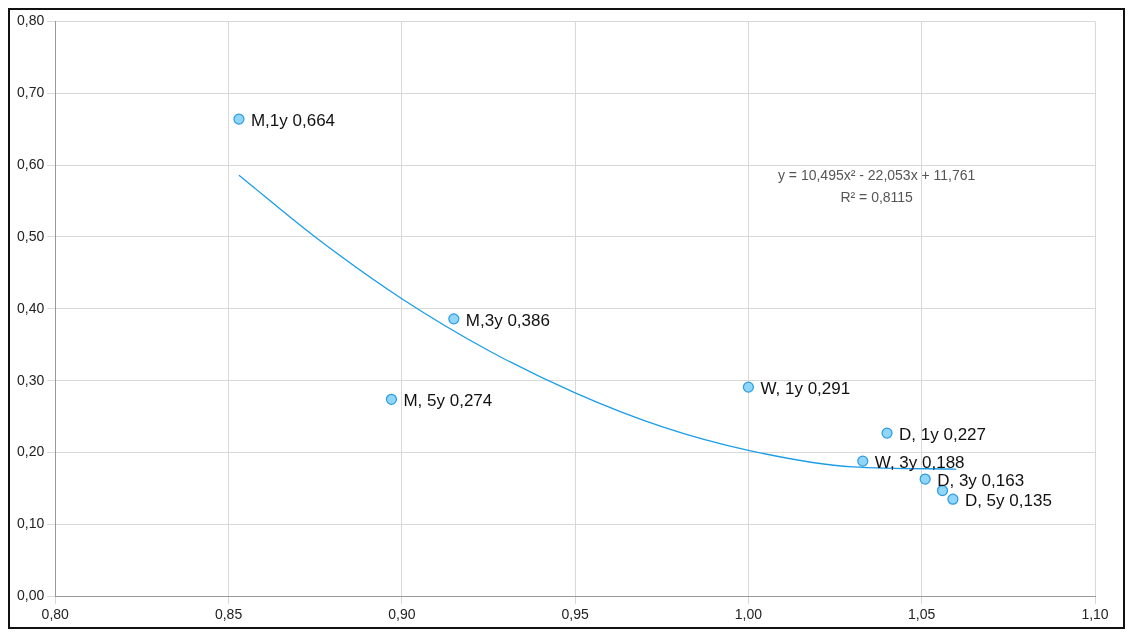 This screenshot has height=637, width=1133. Describe the element at coordinates (1095, 614) in the screenshot. I see `x-tick-label: 1,10` at that location.